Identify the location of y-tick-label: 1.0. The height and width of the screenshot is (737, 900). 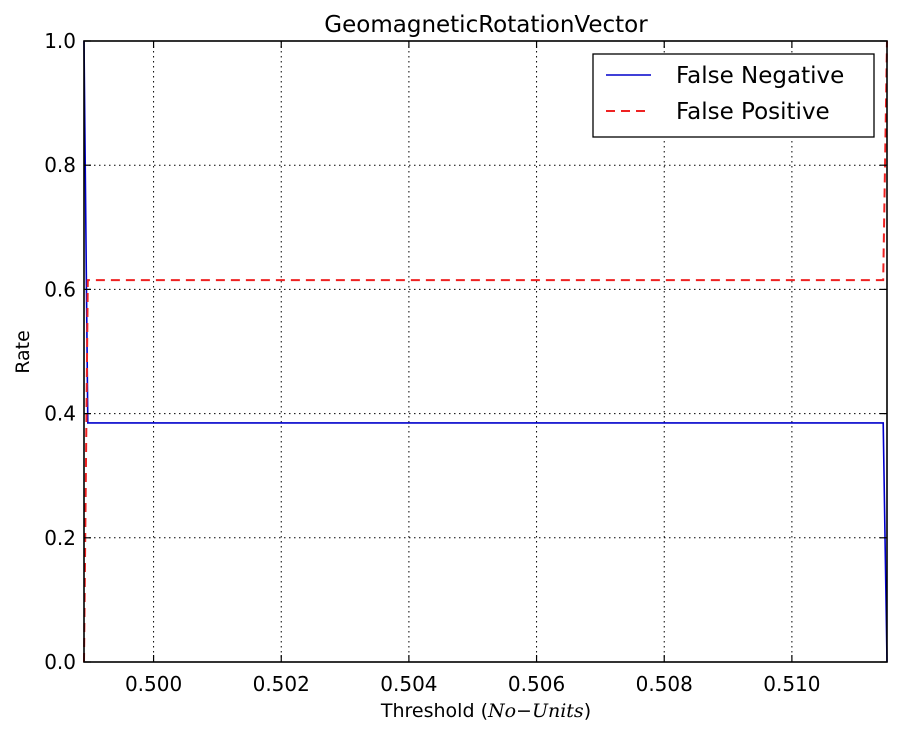
(60, 41).